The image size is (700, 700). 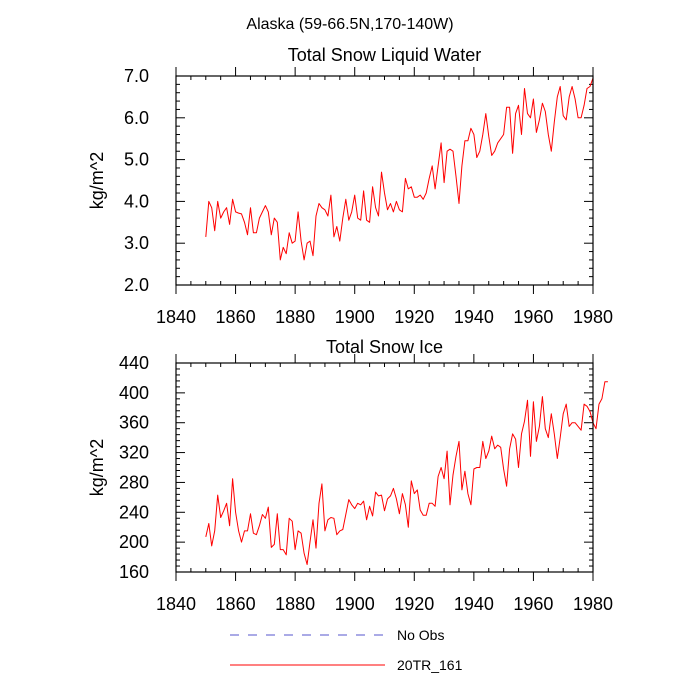 I want to click on y-tick-label: 4.0, so click(x=136, y=201).